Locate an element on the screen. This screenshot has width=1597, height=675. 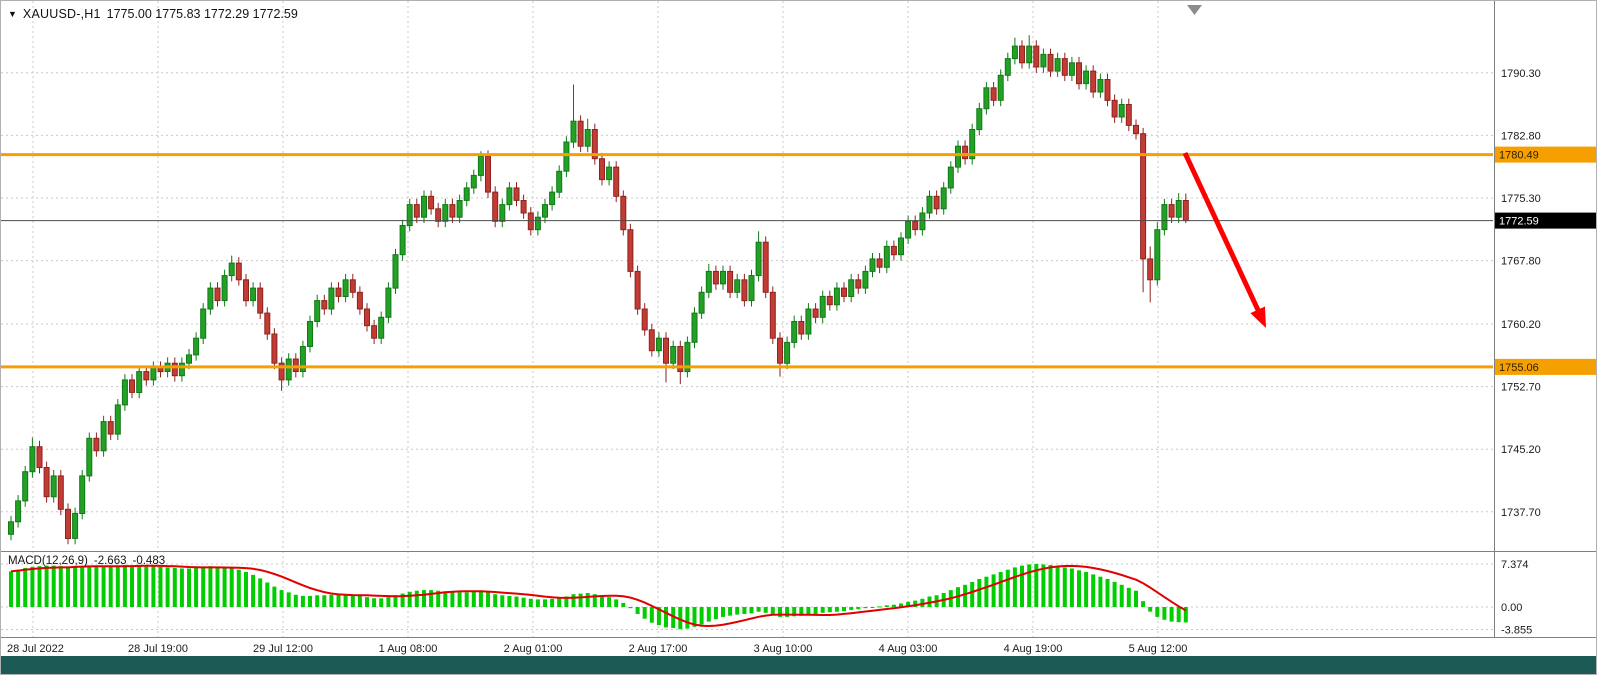
level-price-tag is located at coordinates (1545, 366).